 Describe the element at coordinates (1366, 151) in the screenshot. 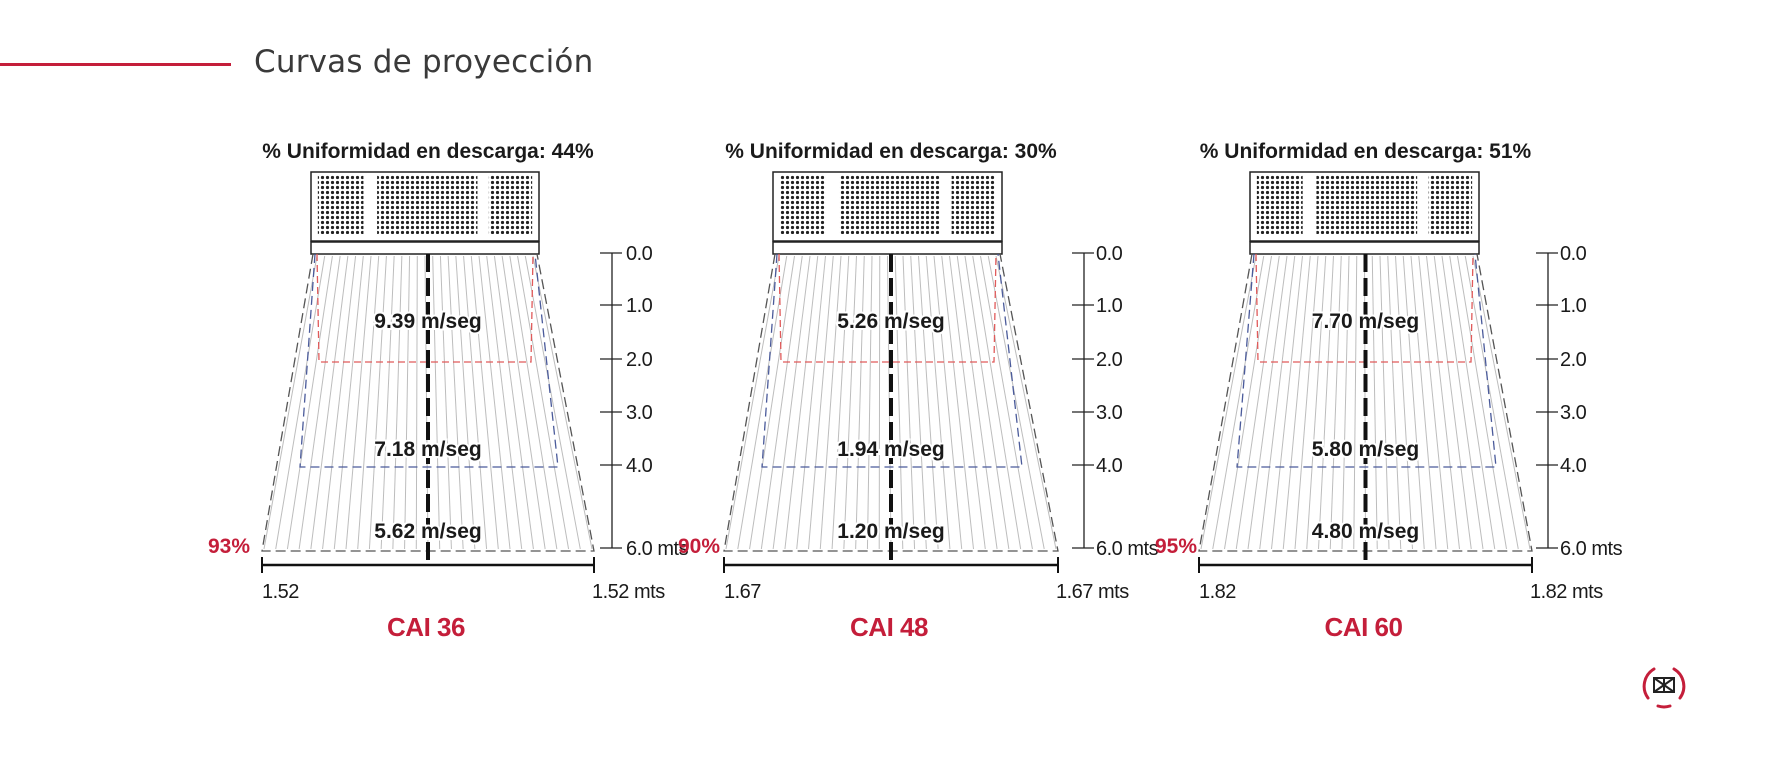

I see `uniformity-label: % Uniformidad en descarga: 51%` at that location.